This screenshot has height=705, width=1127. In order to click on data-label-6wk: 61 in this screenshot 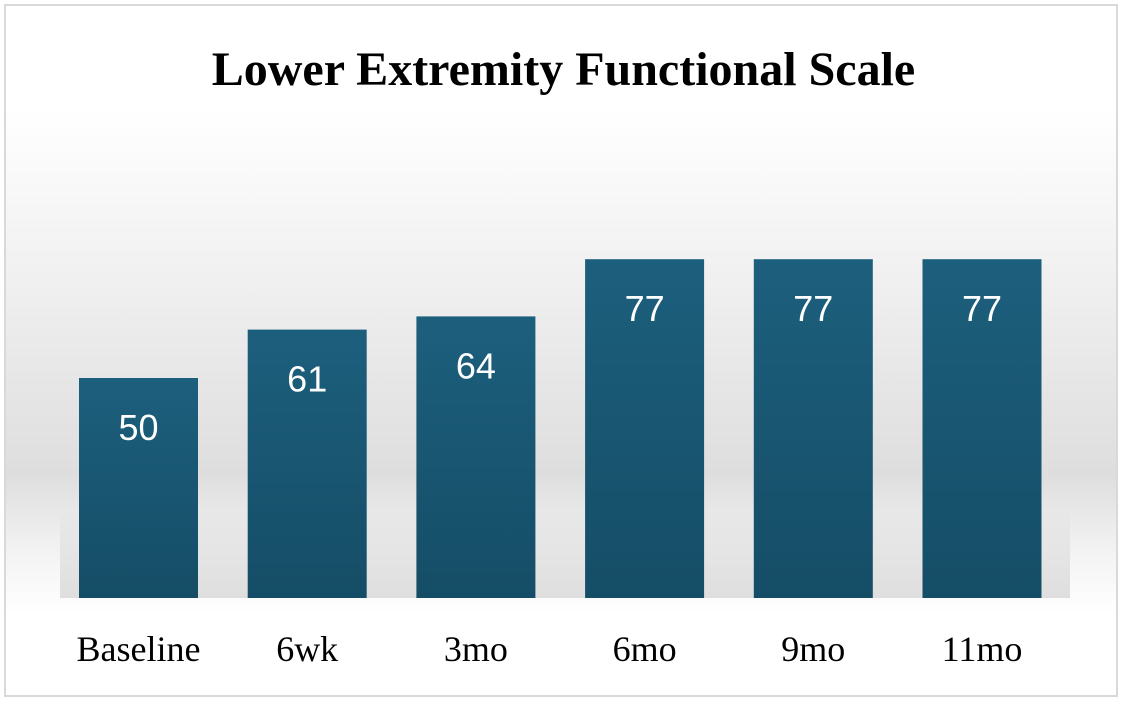, I will do `click(307, 379)`.